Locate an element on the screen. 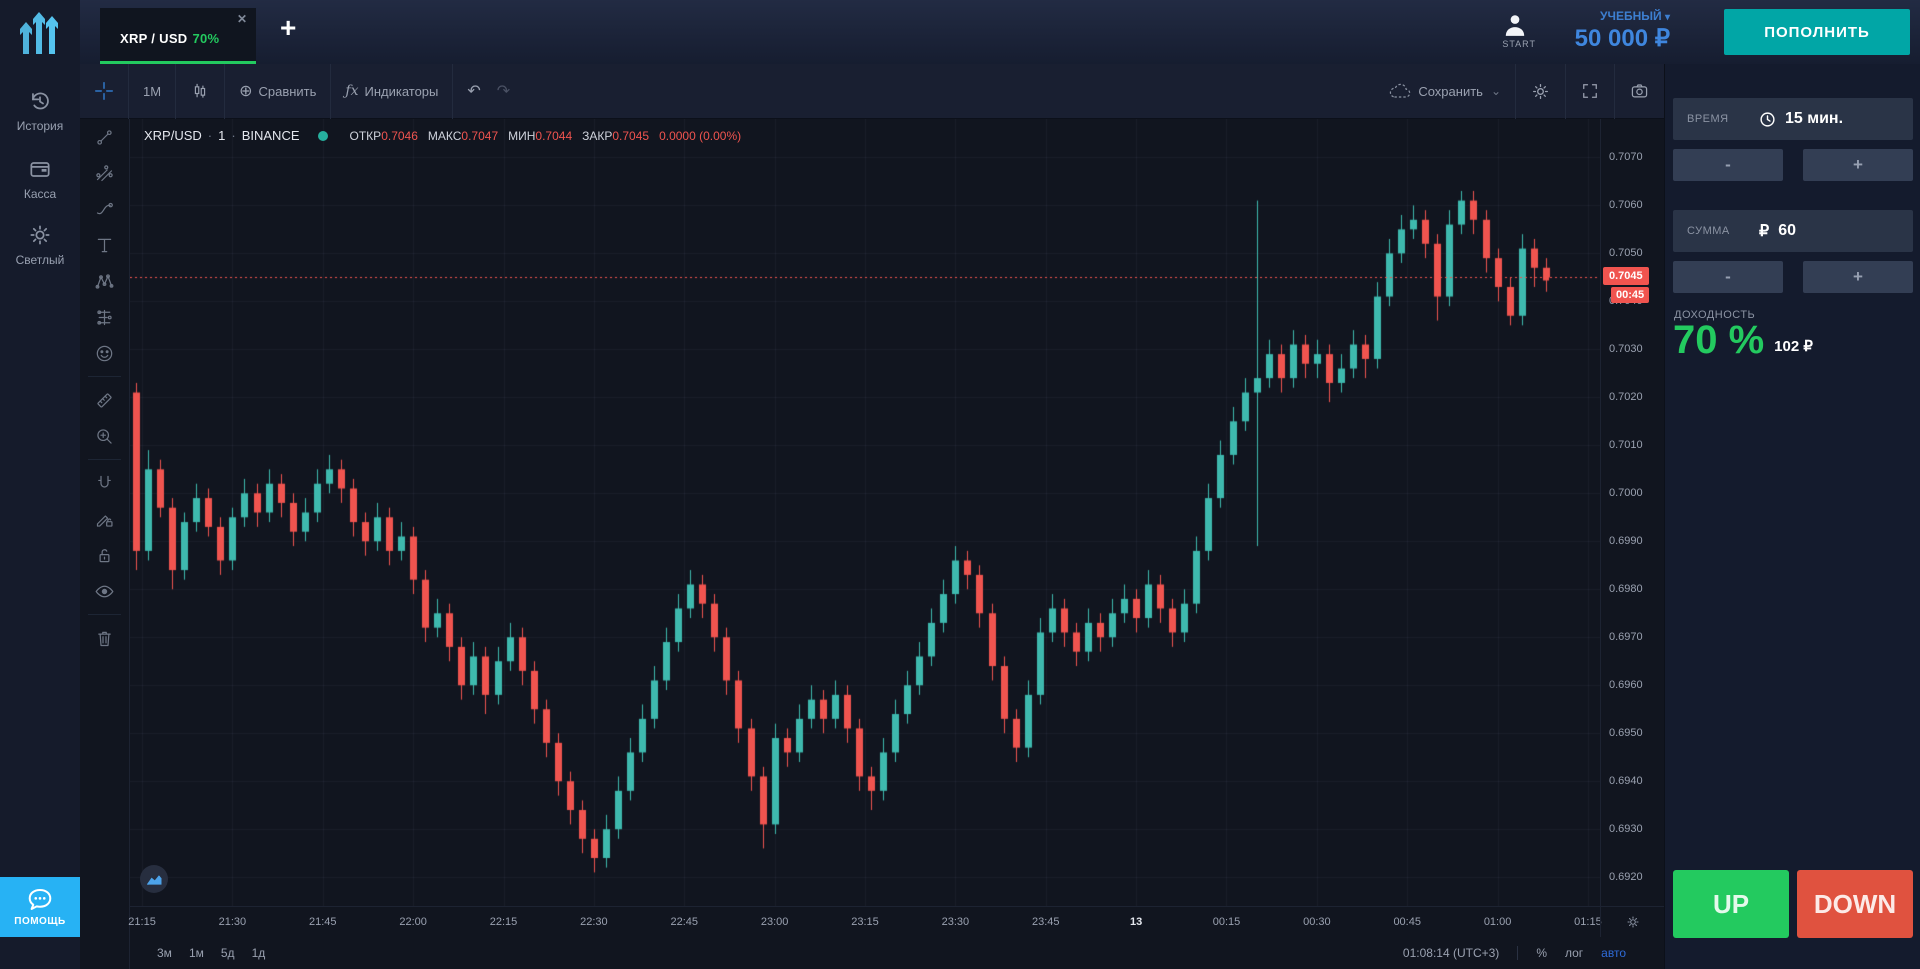 This screenshot has height=969, width=1920. brush-tool is located at coordinates (104, 209).